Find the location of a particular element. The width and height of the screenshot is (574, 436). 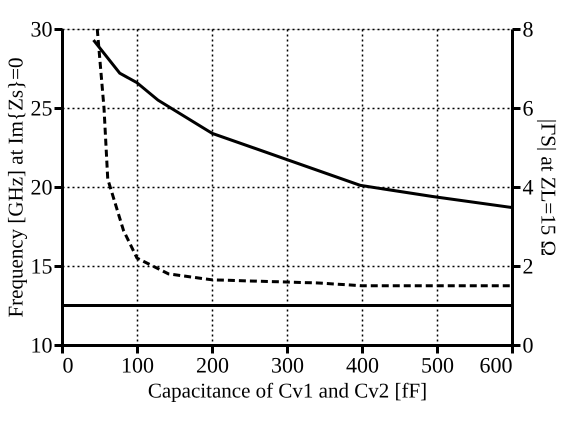

y-tick-label: 25 is located at coordinates (41, 108).